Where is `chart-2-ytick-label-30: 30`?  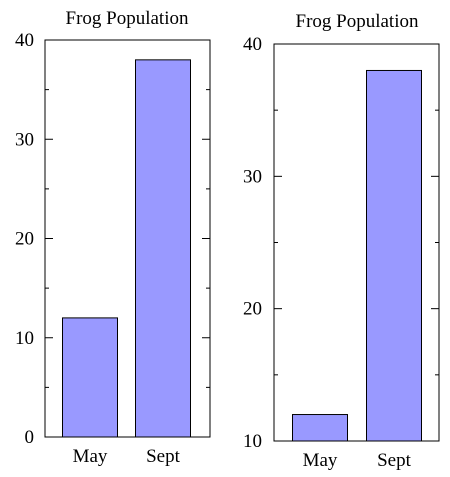
chart-2-ytick-label-30: 30 is located at coordinates (252, 176).